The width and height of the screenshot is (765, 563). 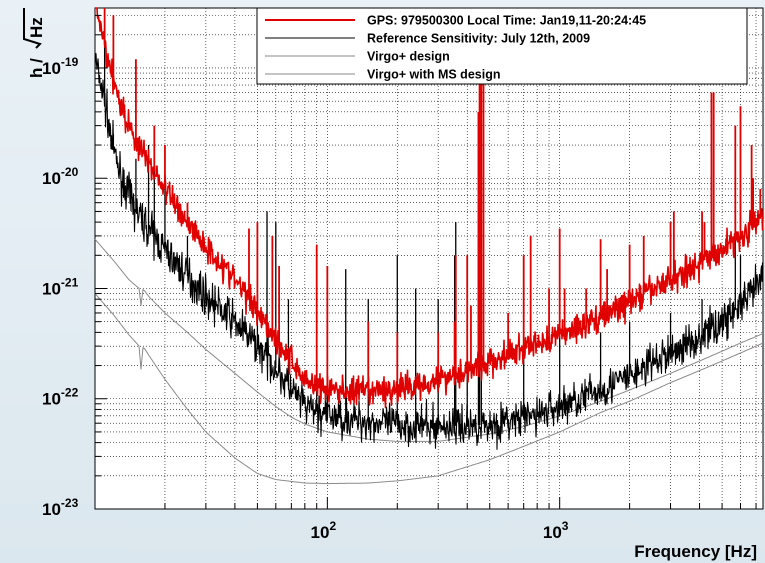 I want to click on legend-label: Virgo+ with MS design, so click(x=433, y=75).